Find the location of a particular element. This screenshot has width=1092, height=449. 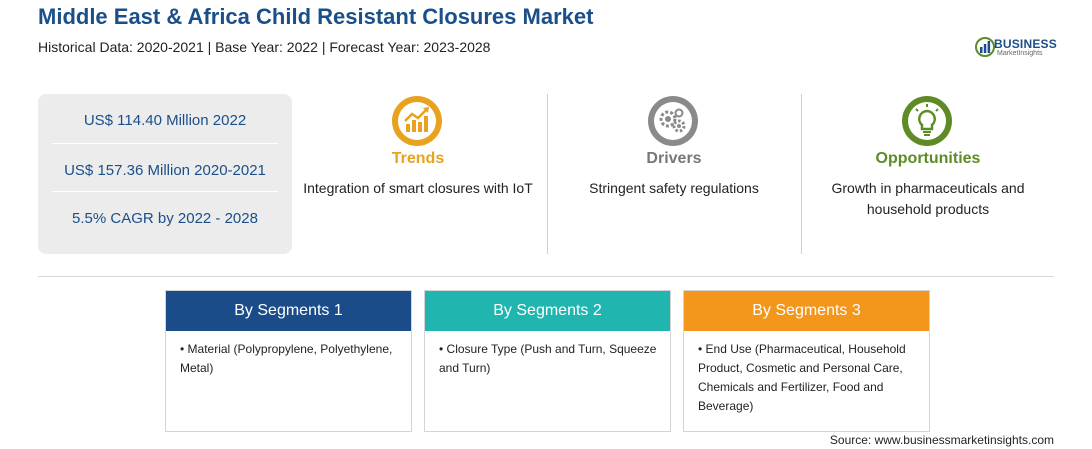

segment-2-title: By Segments 2 is located at coordinates (547, 311).